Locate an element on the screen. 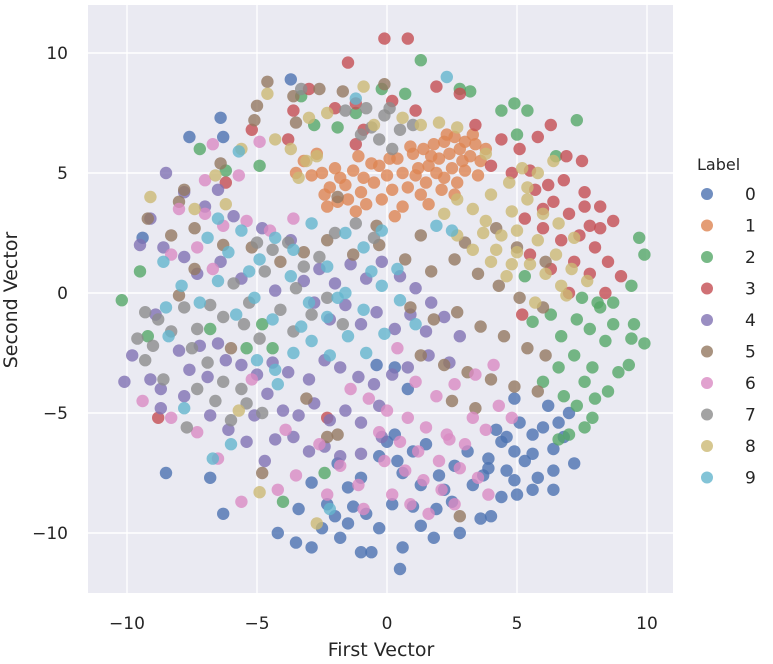  x-tick-label: −5 is located at coordinates (256, 624).